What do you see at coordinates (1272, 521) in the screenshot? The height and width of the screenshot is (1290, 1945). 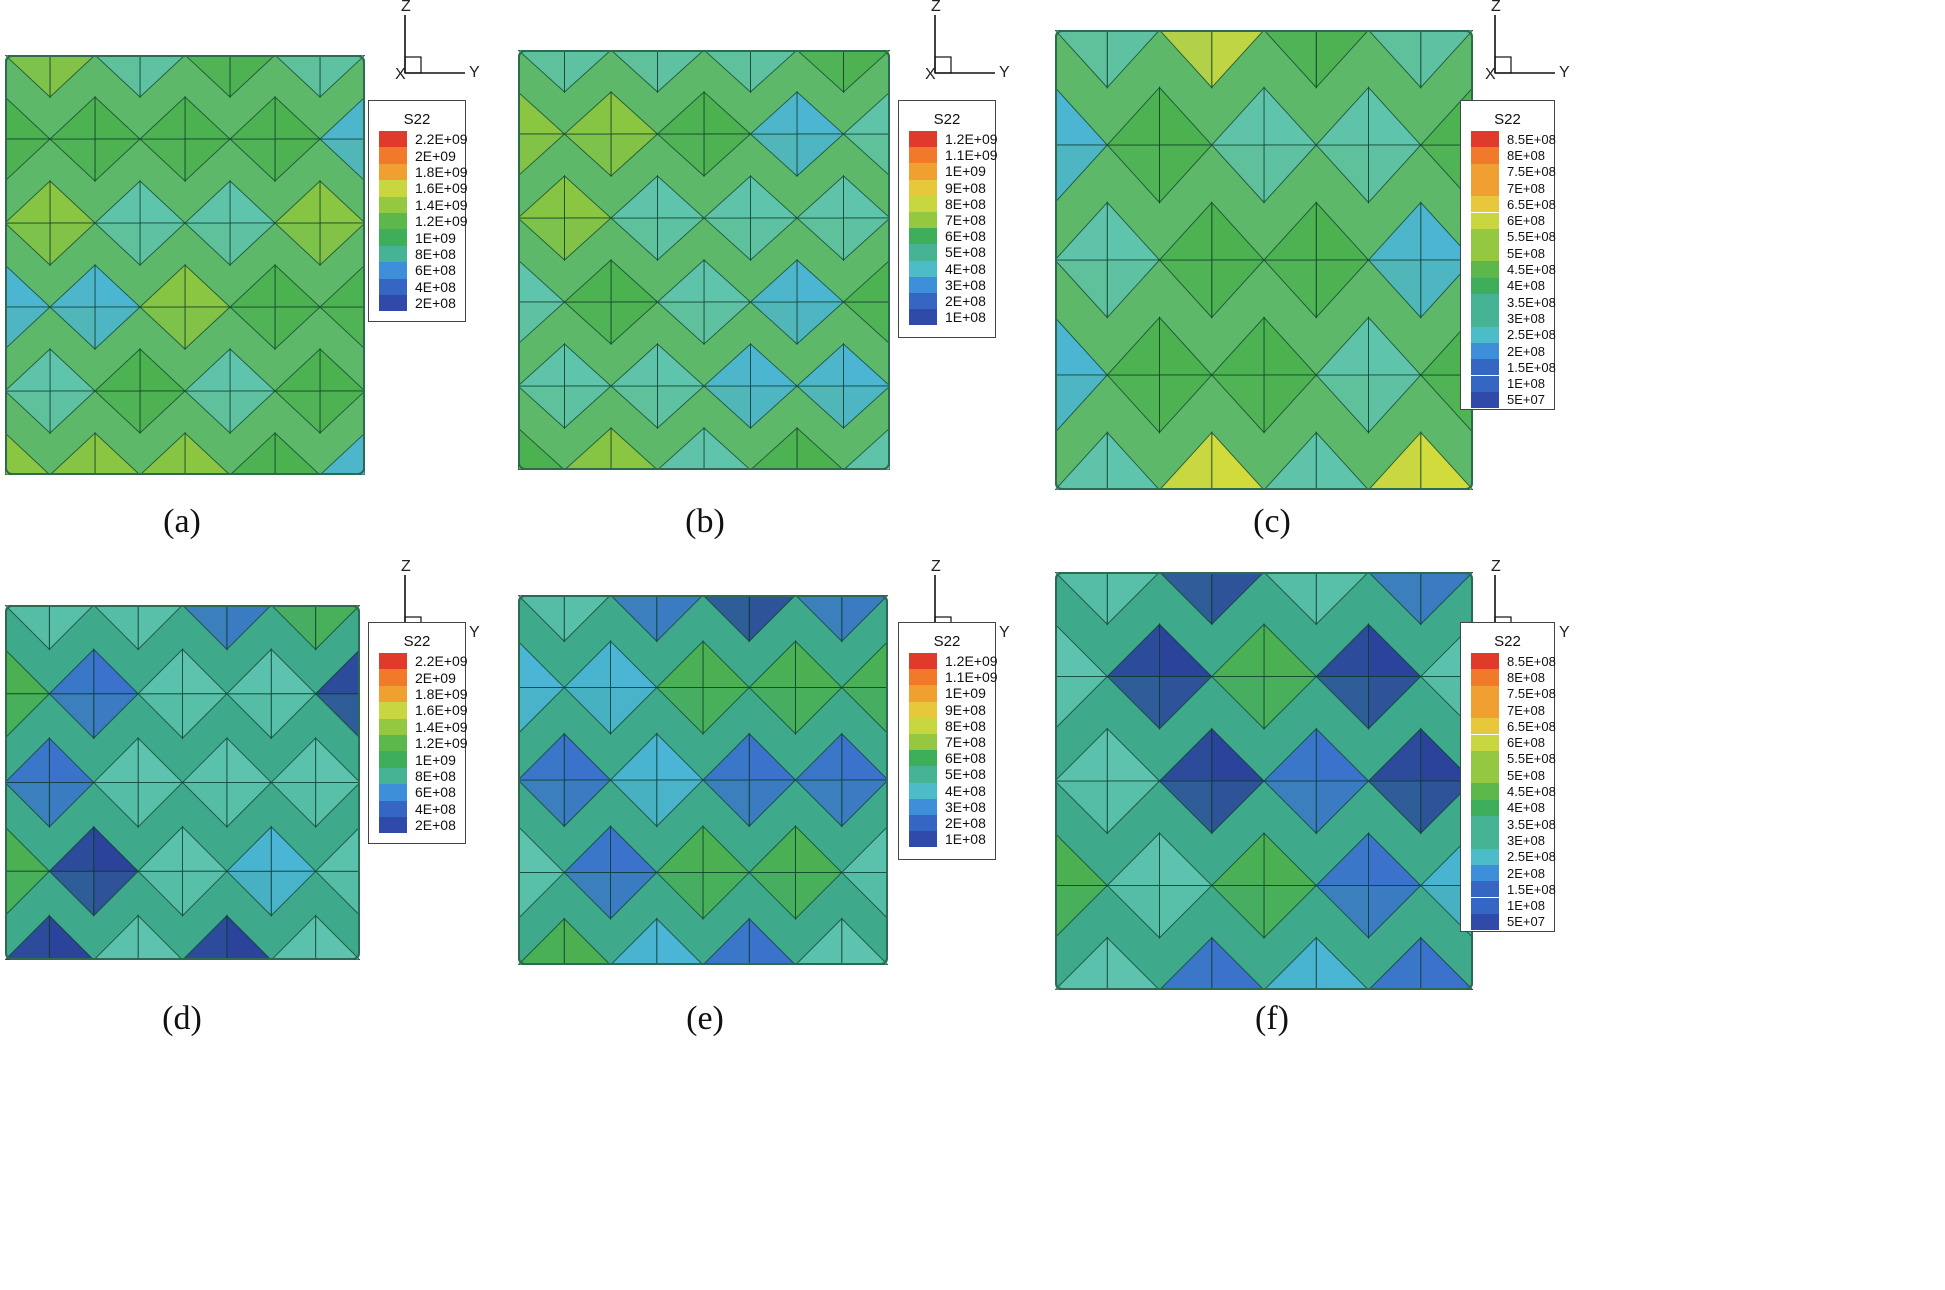 I see `caption-c: (c)` at bounding box center [1272, 521].